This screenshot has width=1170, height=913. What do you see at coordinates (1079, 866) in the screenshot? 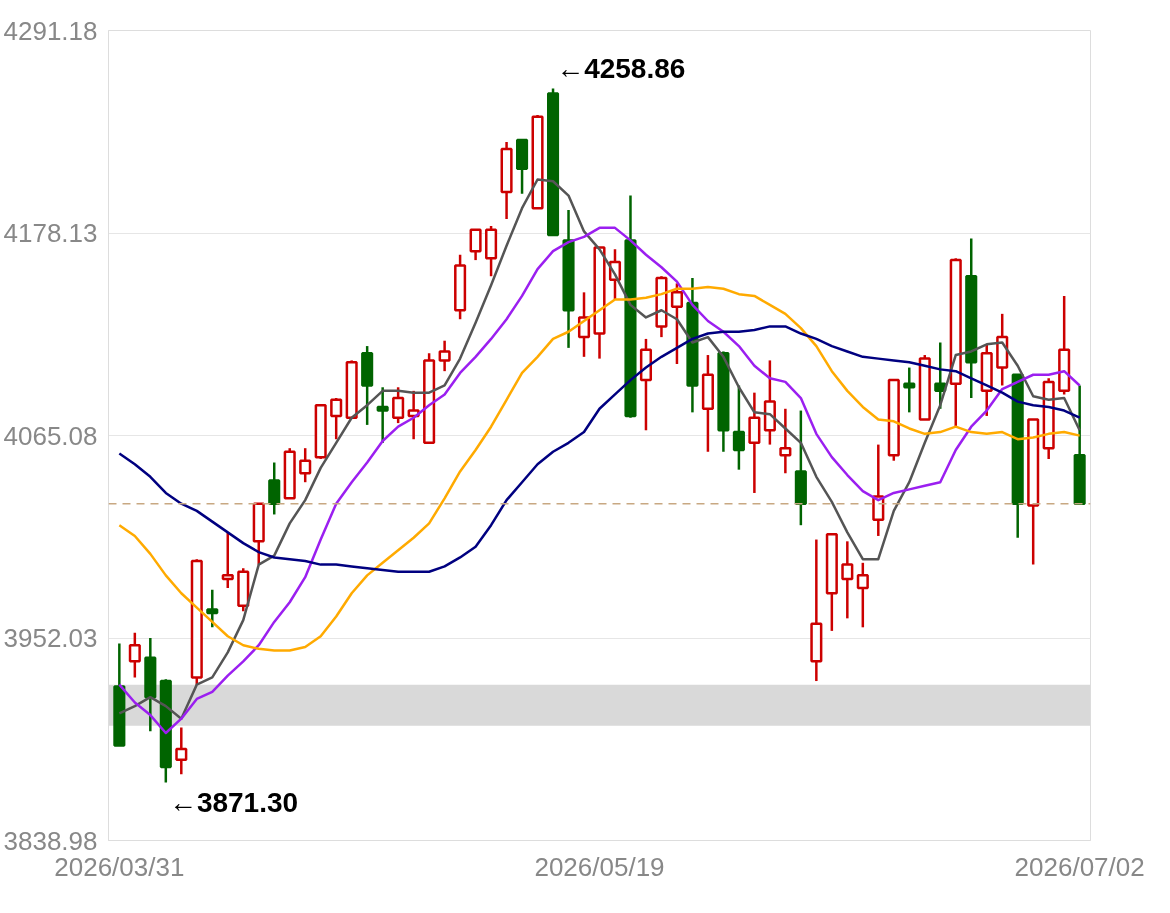
I see `x-tick-label: 2026/07/02` at bounding box center [1079, 866].